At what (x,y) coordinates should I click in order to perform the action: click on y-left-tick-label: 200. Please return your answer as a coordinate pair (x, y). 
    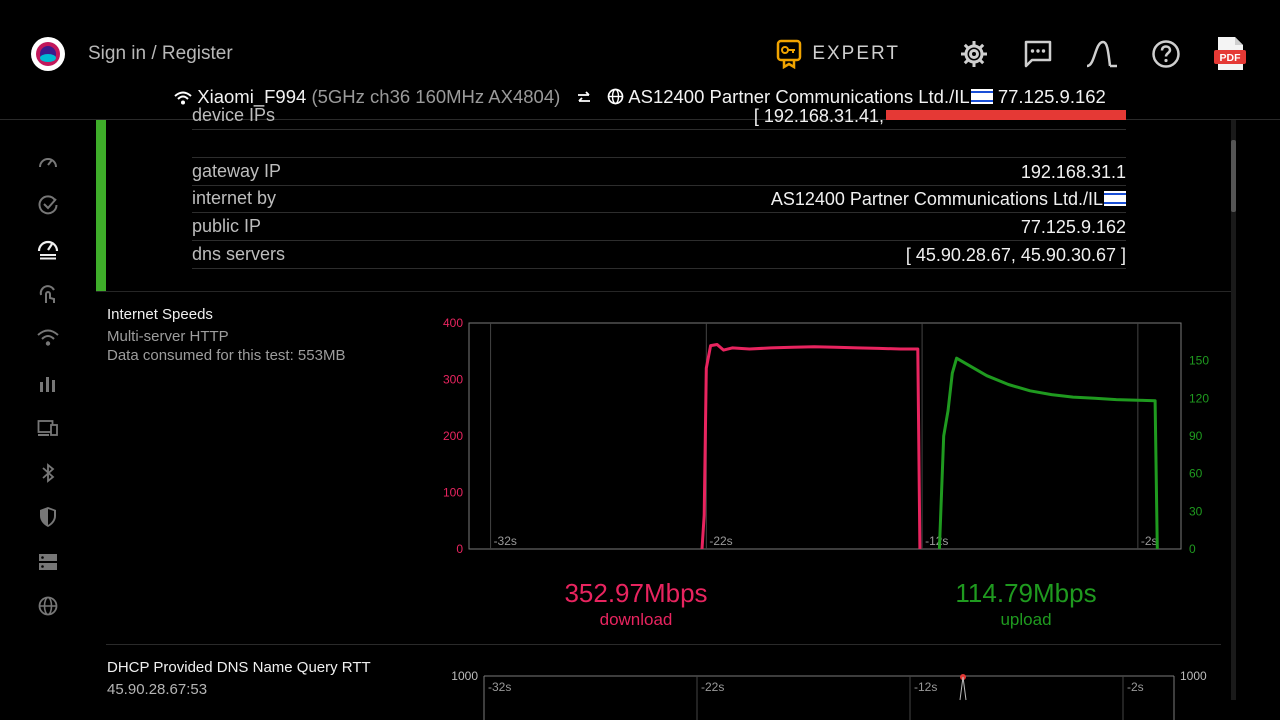
    Looking at the image, I should click on (453, 436).